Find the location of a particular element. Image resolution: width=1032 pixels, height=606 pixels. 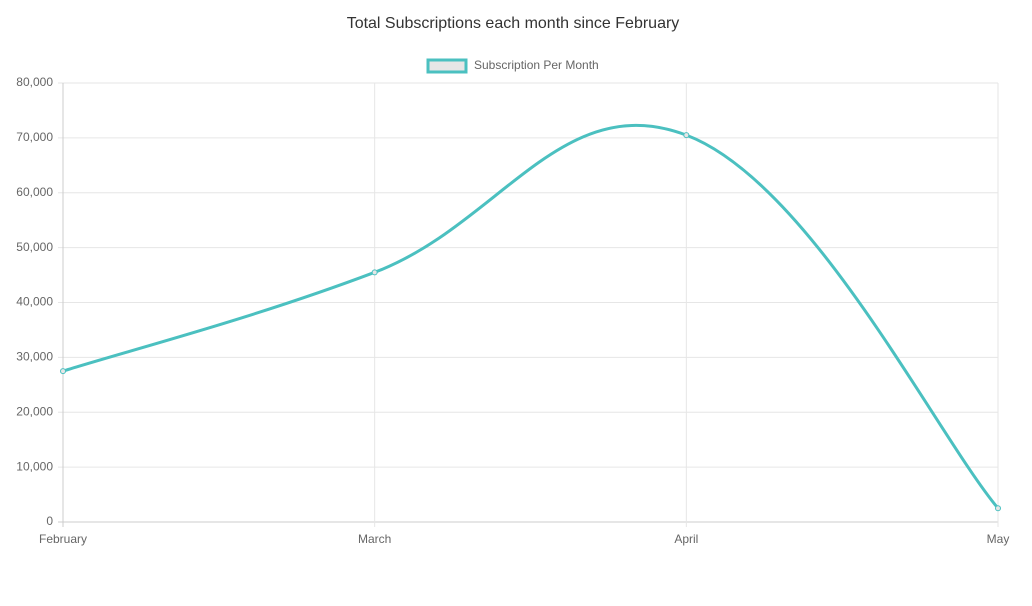

legend-label: Subscription Per Month is located at coordinates (536, 65).